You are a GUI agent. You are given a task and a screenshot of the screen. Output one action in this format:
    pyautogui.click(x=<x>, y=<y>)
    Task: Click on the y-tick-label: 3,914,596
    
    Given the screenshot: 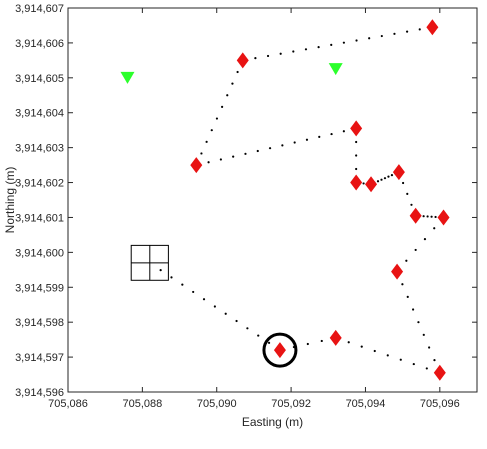 What is the action you would take?
    pyautogui.click(x=39, y=393)
    